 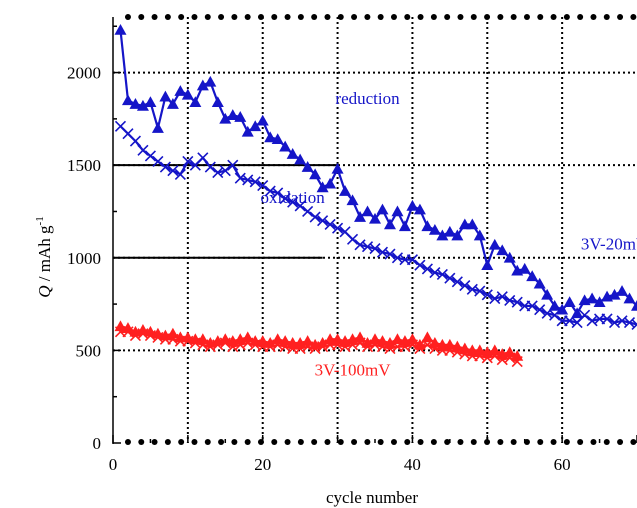 What do you see at coordinates (562, 464) in the screenshot?
I see `x-tick-label: 60` at bounding box center [562, 464].